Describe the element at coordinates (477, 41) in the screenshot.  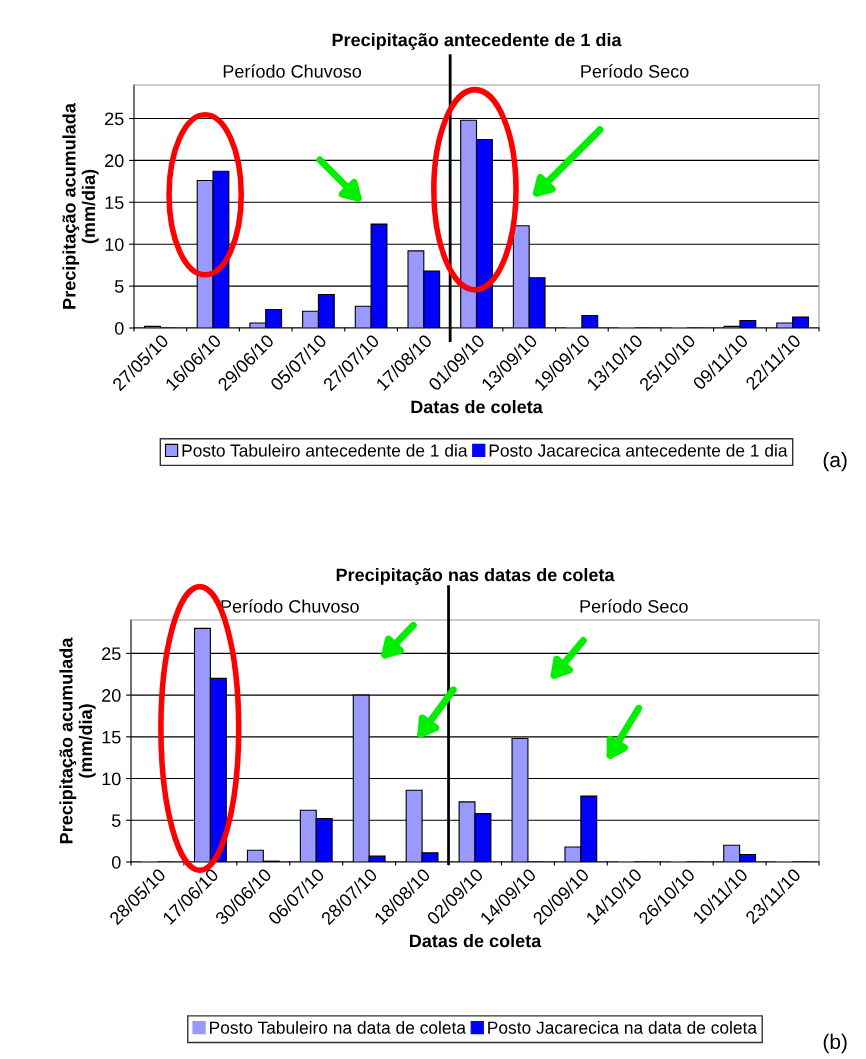
I see `chart-title: Precipitação antecedente de 1 dia` at that location.